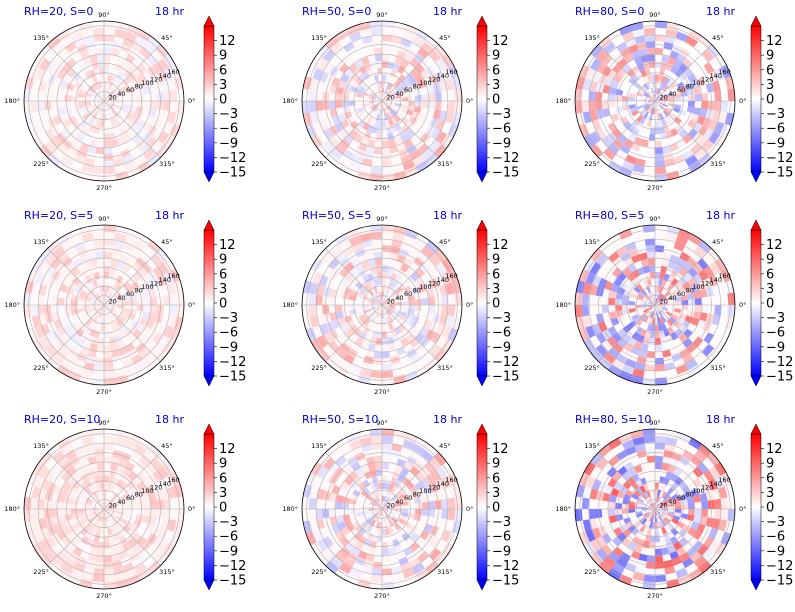 Image resolution: width=795 pixels, height=612 pixels. What do you see at coordinates (482, 585) in the screenshot?
I see `colorbar-extend-min` at bounding box center [482, 585].